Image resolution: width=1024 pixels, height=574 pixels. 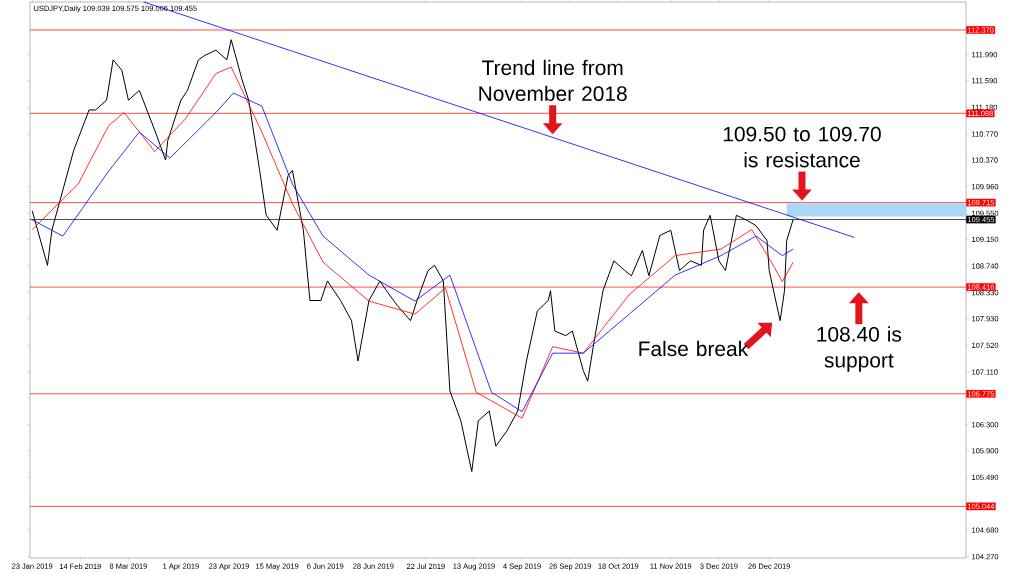 I want to click on annotation: Trend line from November 2018, so click(x=553, y=80).